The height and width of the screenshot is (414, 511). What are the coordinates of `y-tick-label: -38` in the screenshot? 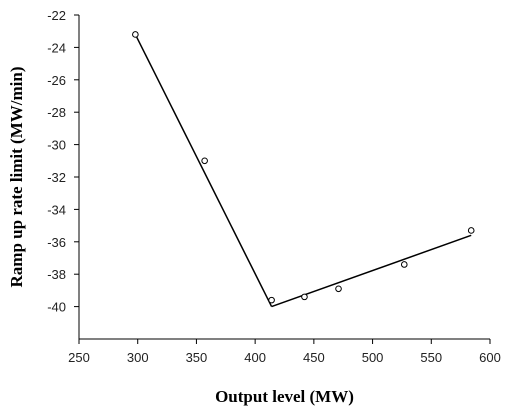 It's located at (56, 274).